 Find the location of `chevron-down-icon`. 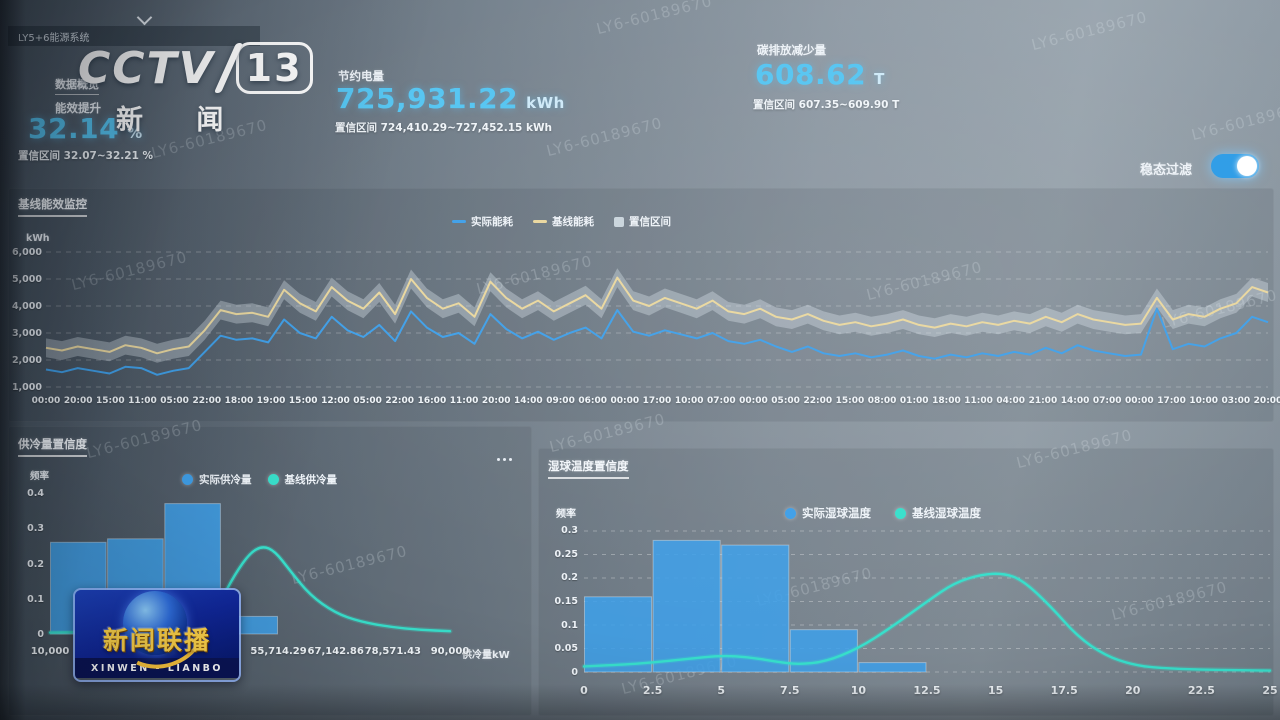

chevron-down-icon is located at coordinates (144, 17).